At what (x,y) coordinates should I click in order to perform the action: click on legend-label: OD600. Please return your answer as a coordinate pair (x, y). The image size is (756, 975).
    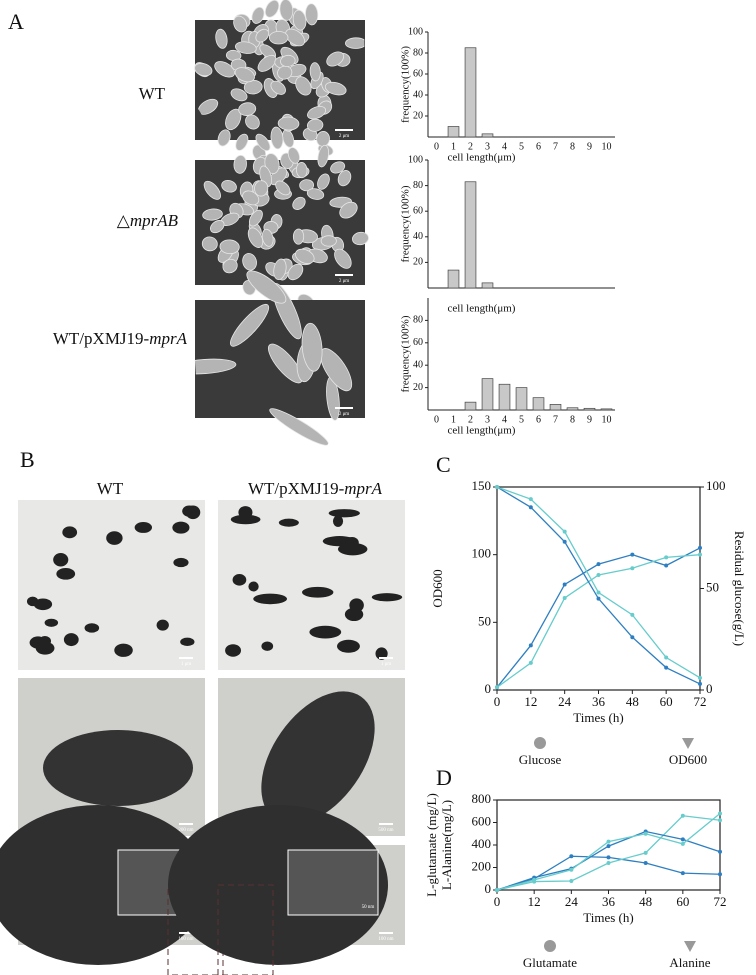
    Looking at the image, I should click on (688, 759).